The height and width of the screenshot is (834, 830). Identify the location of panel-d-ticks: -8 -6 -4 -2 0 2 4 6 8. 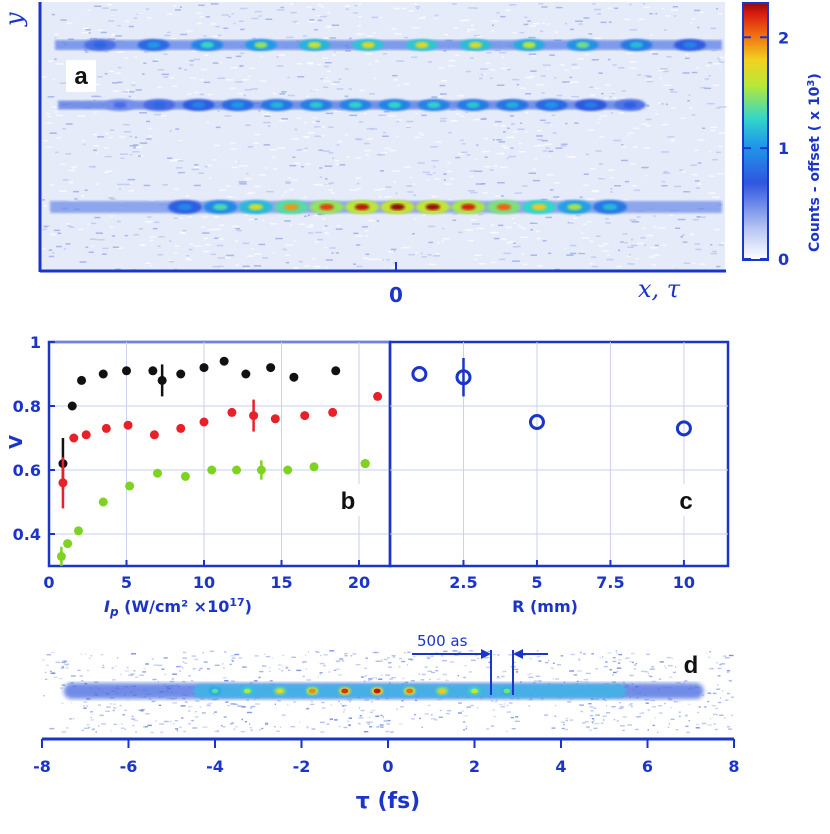
(386, 757).